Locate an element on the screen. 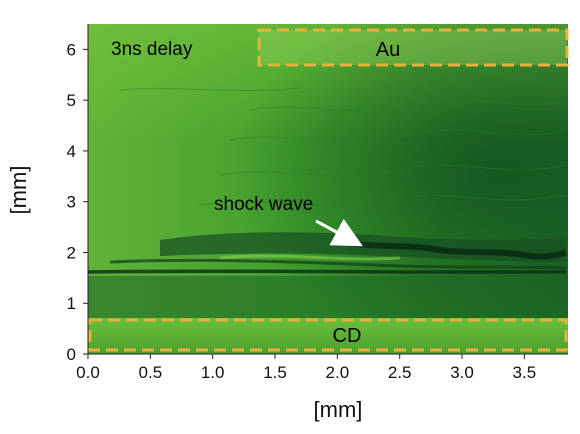 Image resolution: width=580 pixels, height=434 pixels. y-axis: 0 1 2 3 4 5 6 [mm] is located at coordinates (47, 194).